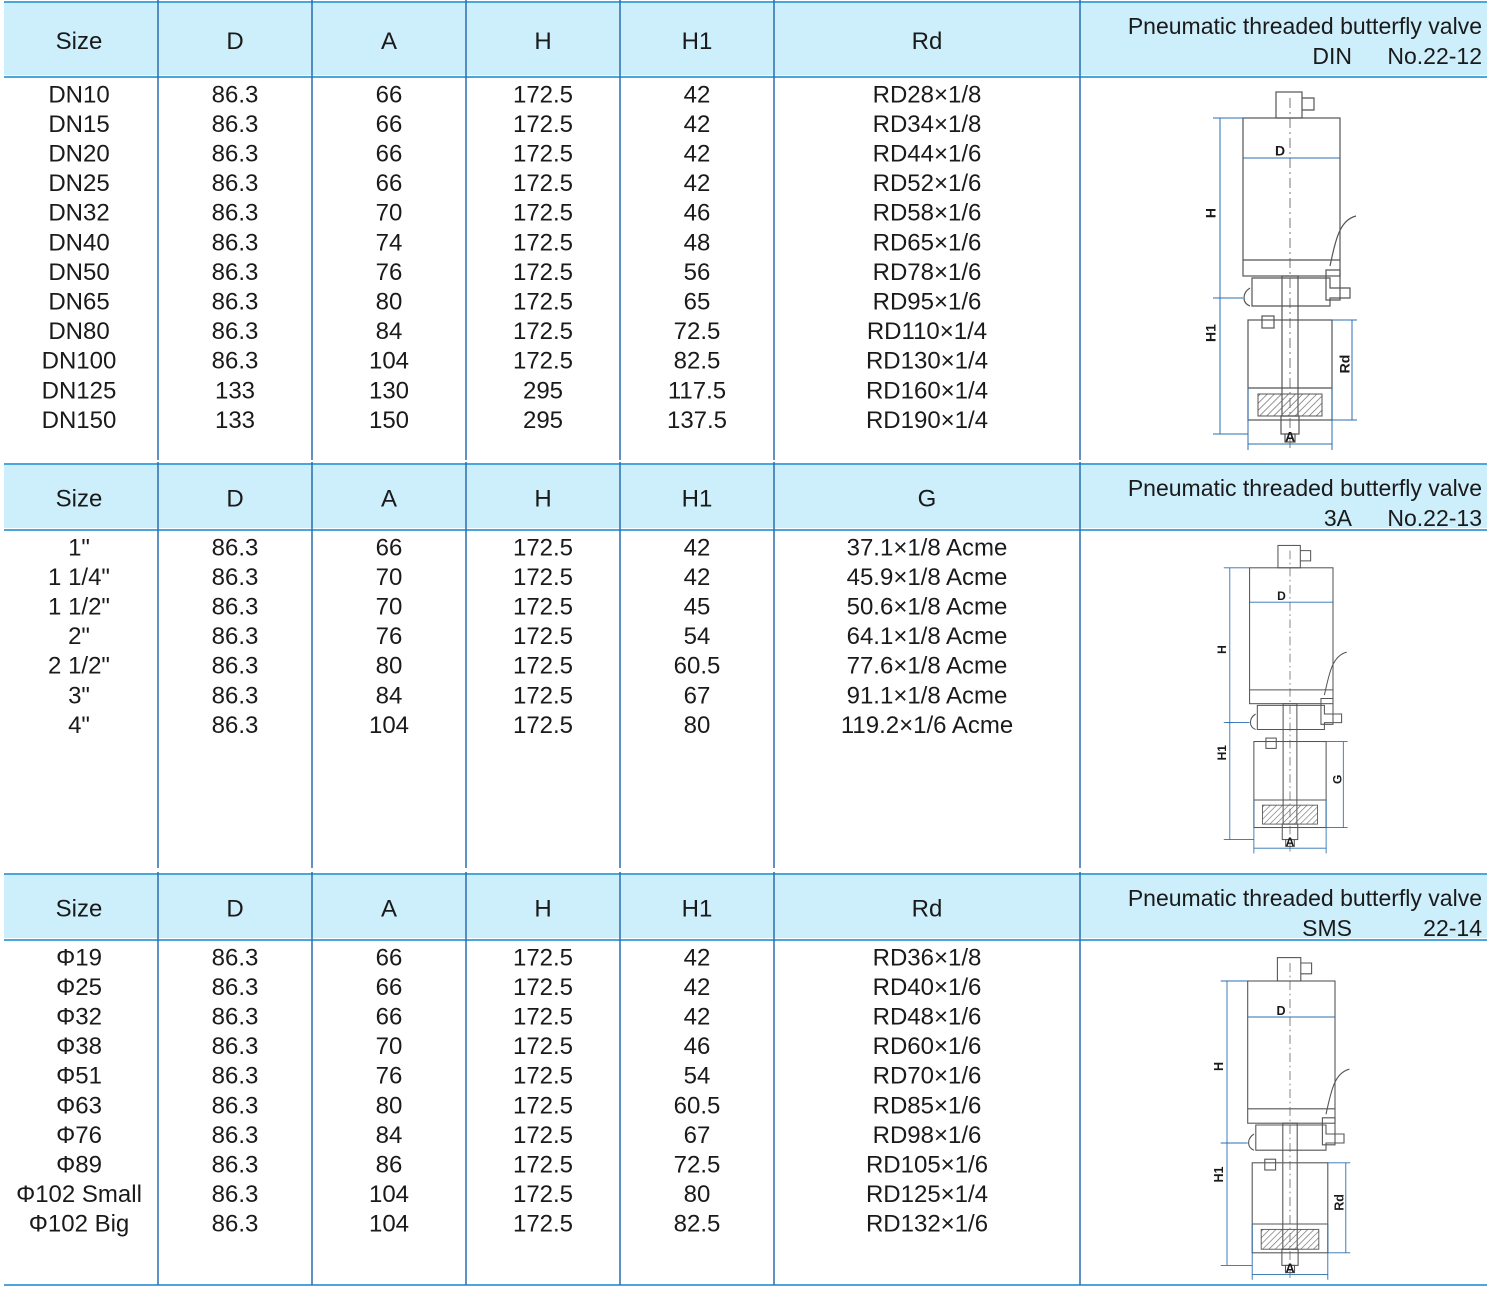  What do you see at coordinates (927, 725) in the screenshot?
I see `cell: 119.2×1/6 Acme` at bounding box center [927, 725].